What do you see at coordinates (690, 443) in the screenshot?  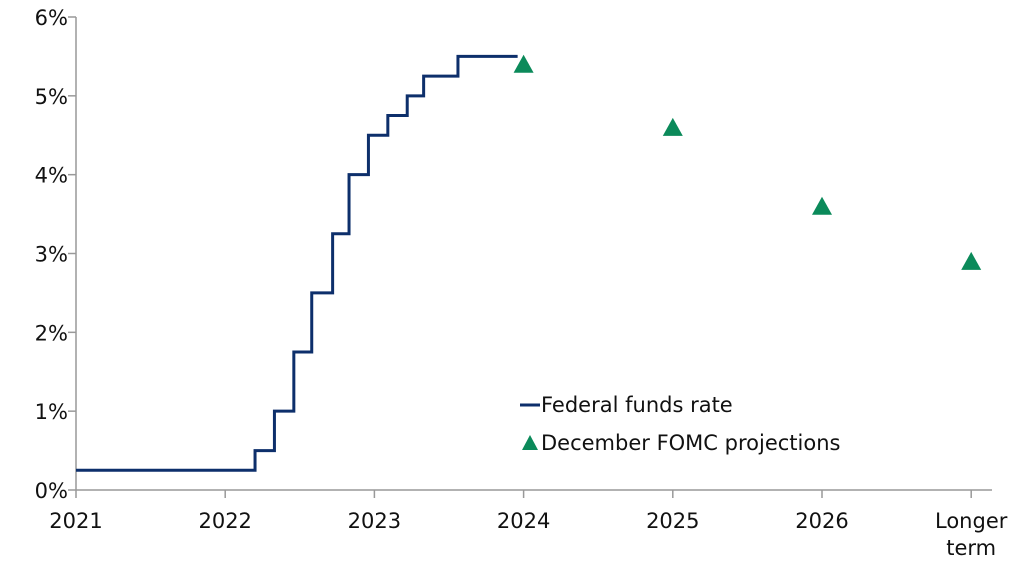 I see `legend-label: December FOMC projections` at bounding box center [690, 443].